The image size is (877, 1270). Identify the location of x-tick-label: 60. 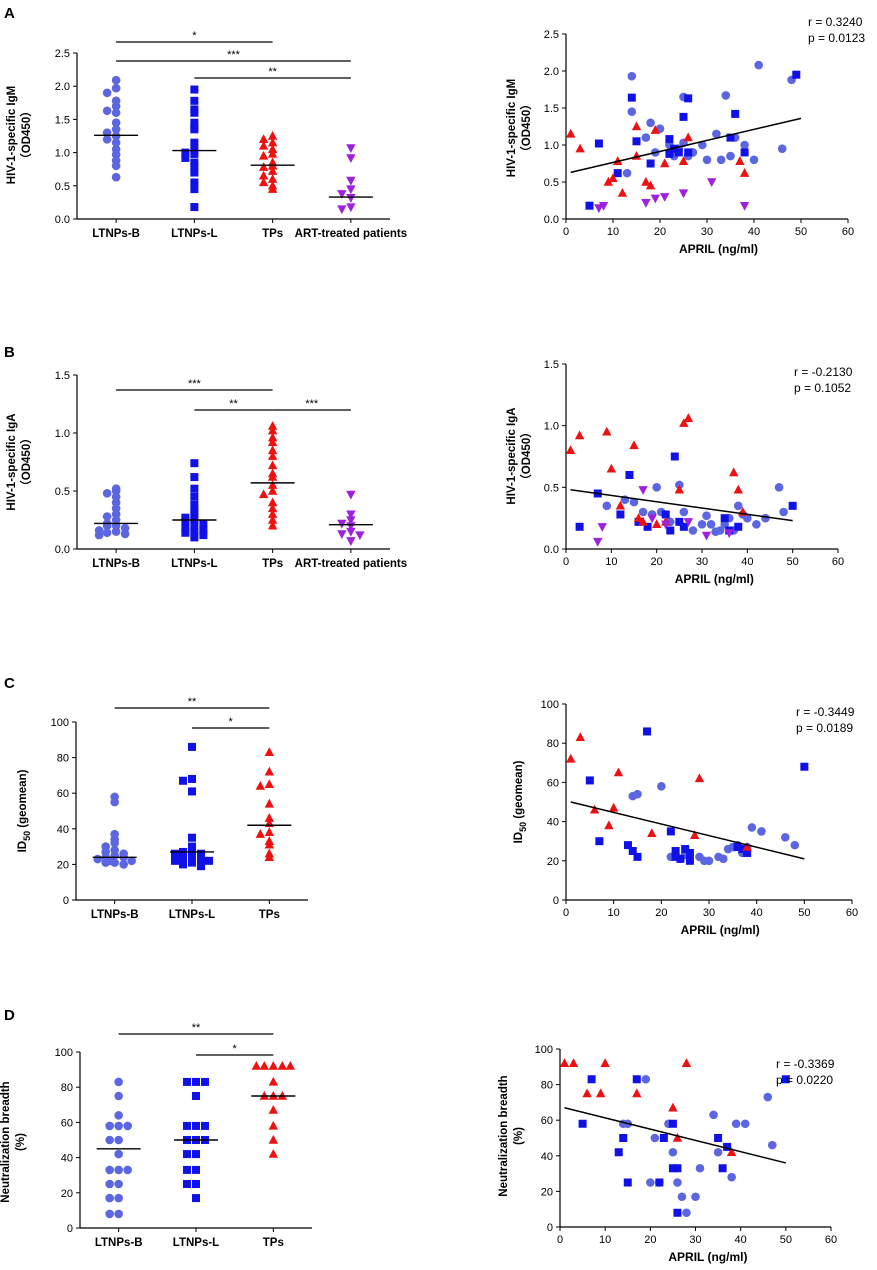
(831, 1240).